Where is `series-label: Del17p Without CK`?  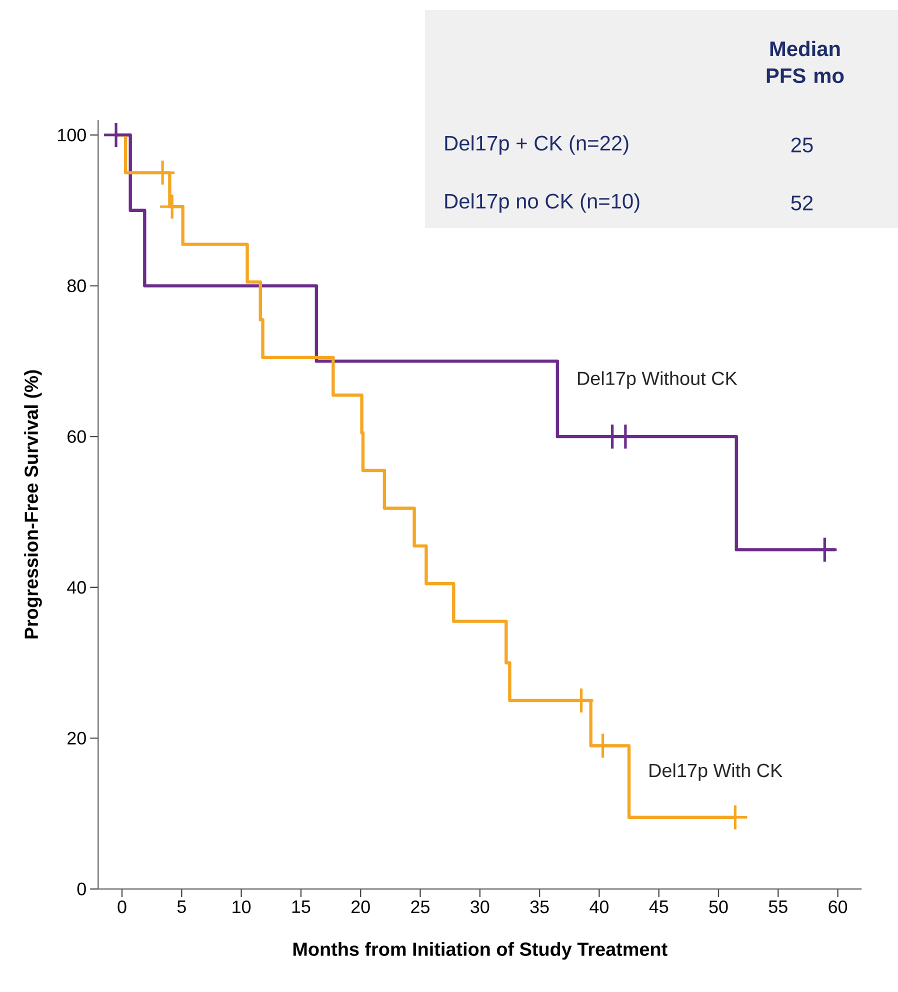
series-label: Del17p Without CK is located at coordinates (658, 380).